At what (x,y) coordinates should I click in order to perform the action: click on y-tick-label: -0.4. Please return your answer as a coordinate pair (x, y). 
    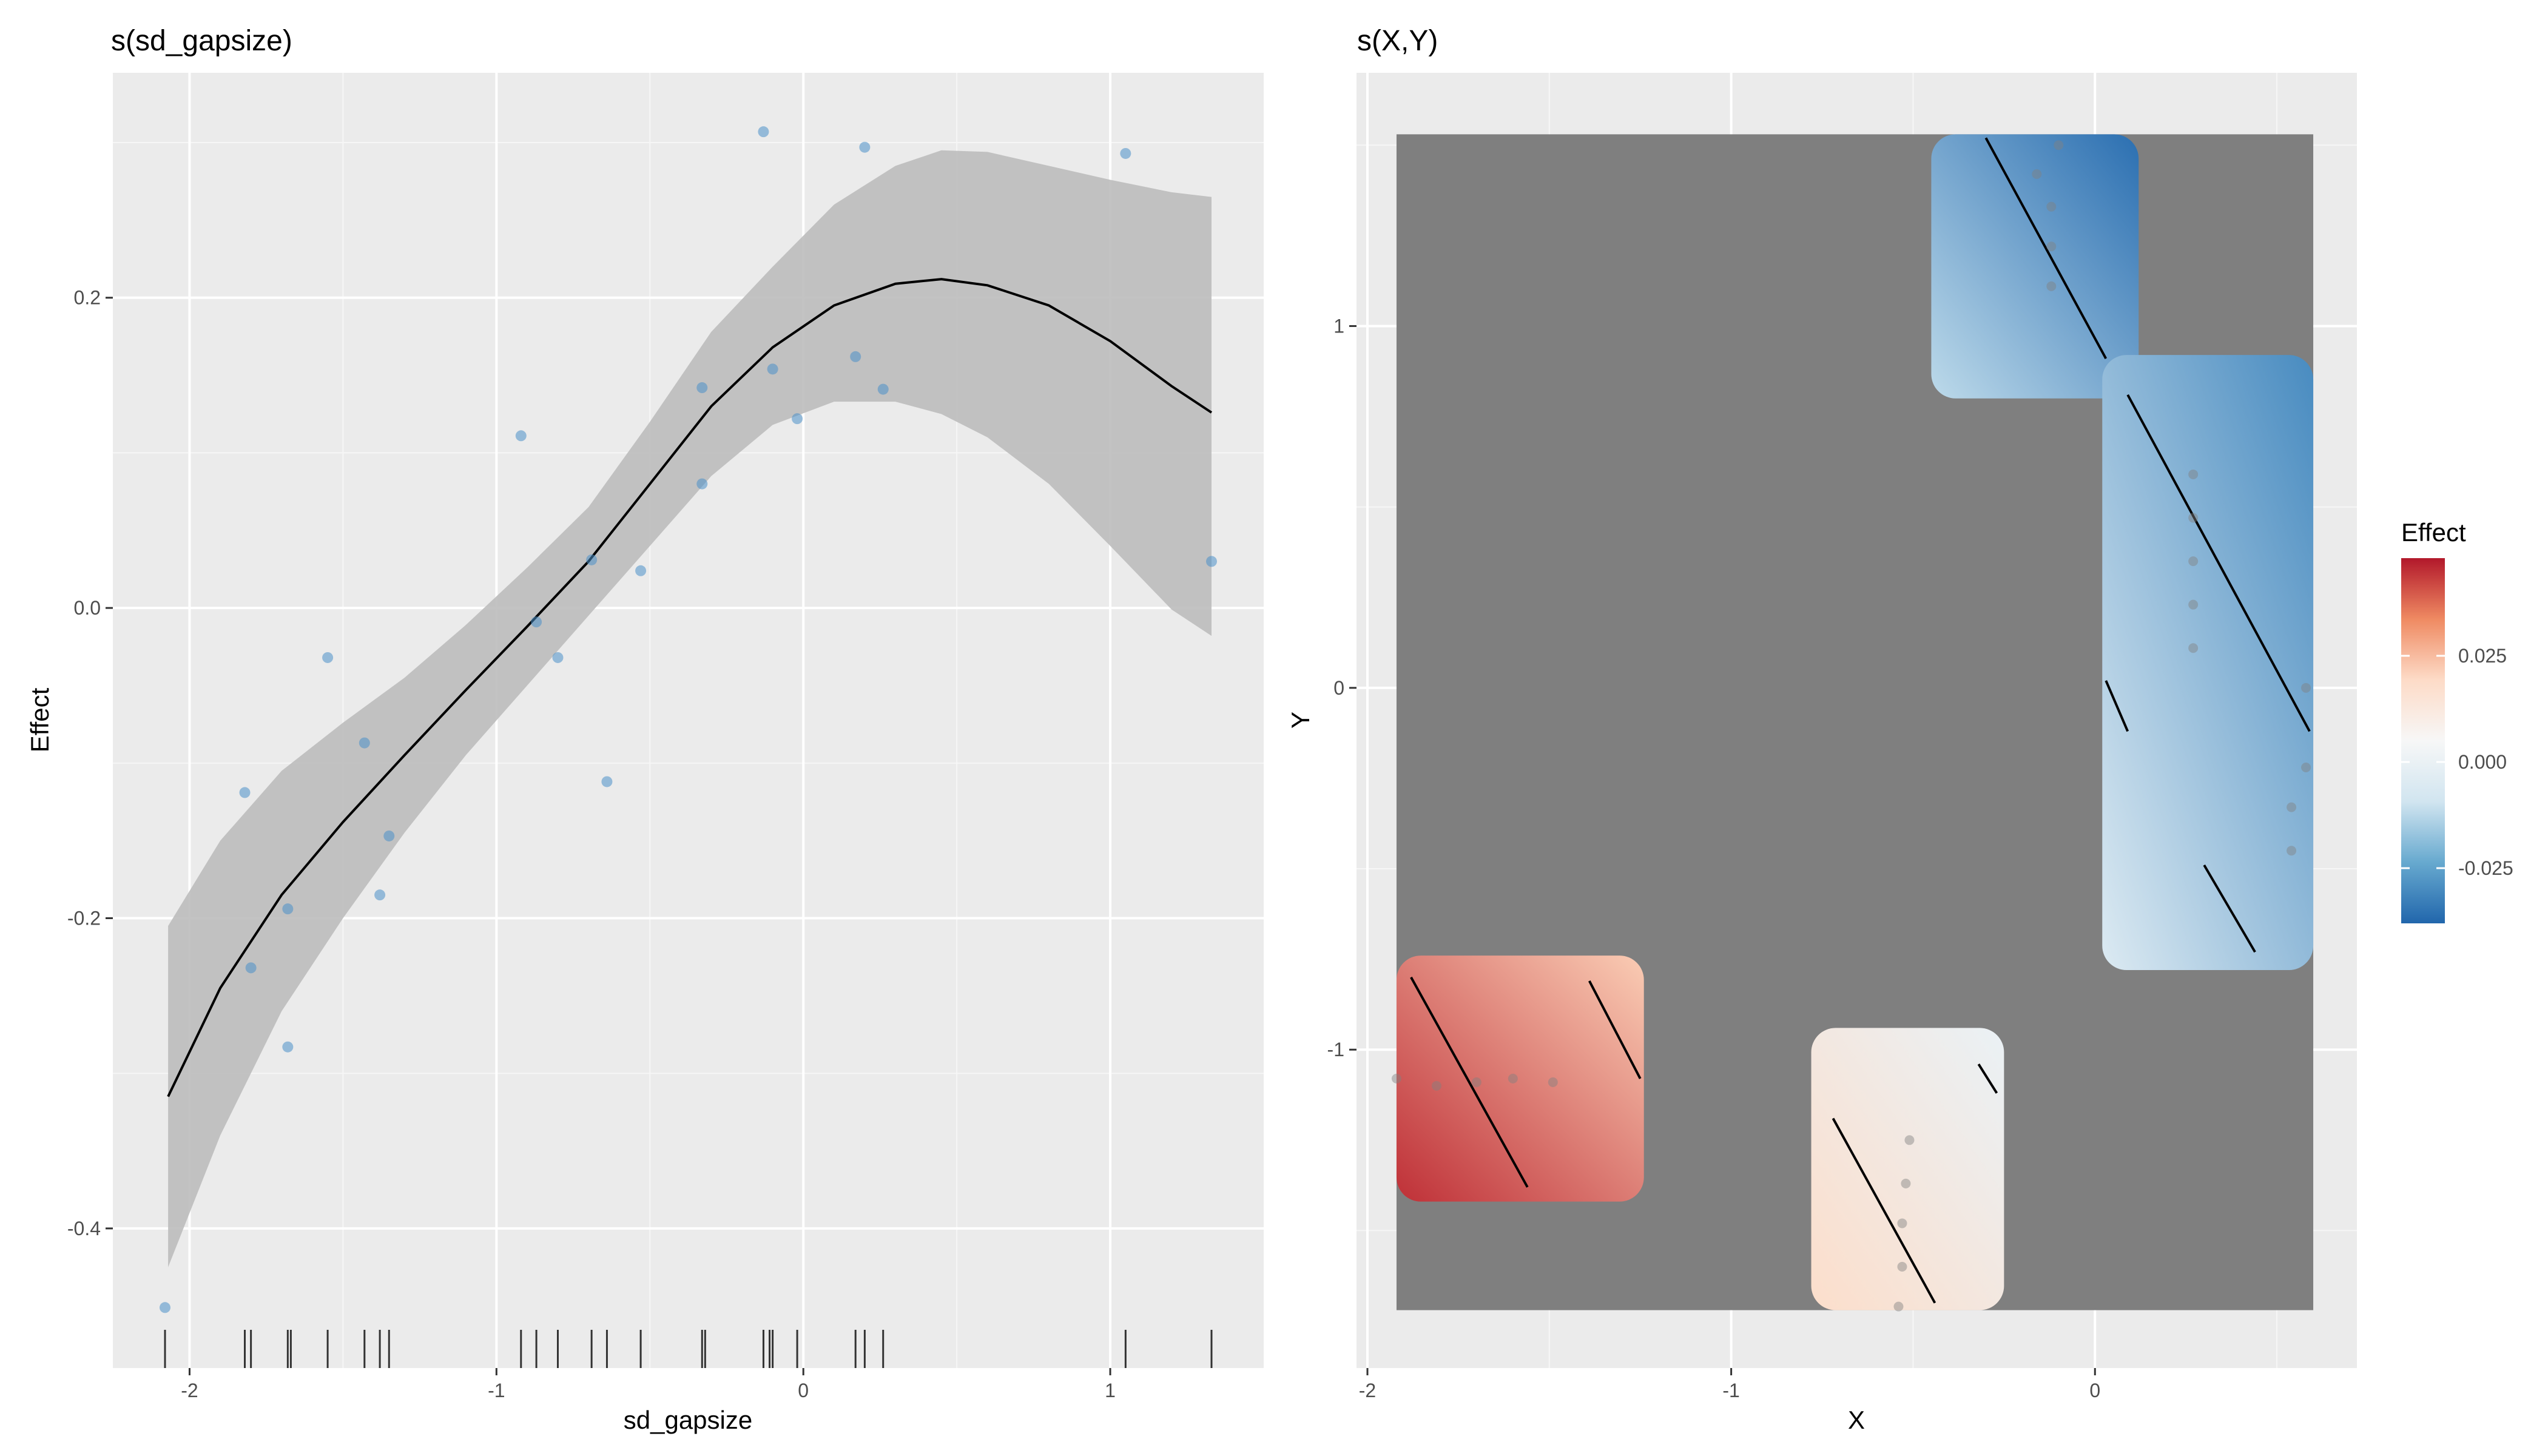
    Looking at the image, I should click on (84, 1228).